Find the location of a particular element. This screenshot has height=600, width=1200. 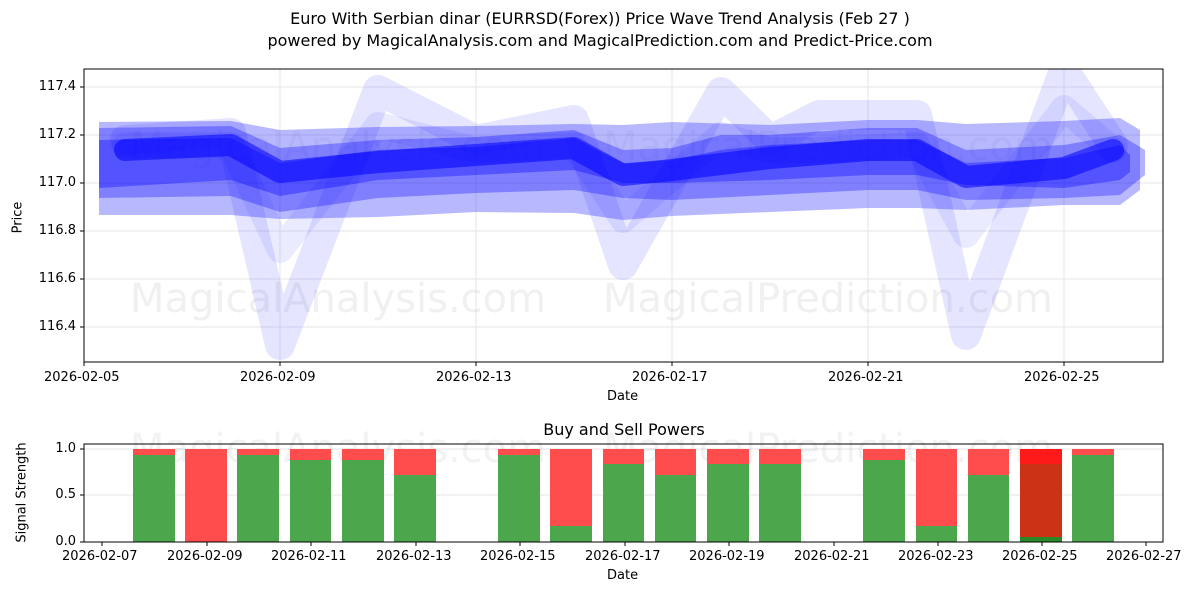

signal-x-tick-0223: 2026-02-23 is located at coordinates (936, 556).